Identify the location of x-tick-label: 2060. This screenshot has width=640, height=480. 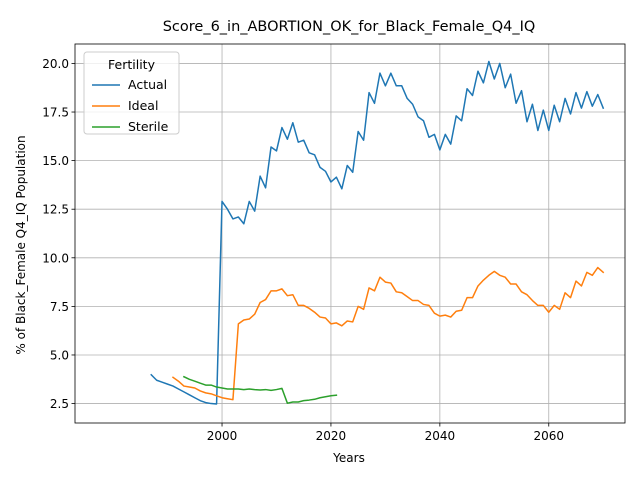
(548, 436).